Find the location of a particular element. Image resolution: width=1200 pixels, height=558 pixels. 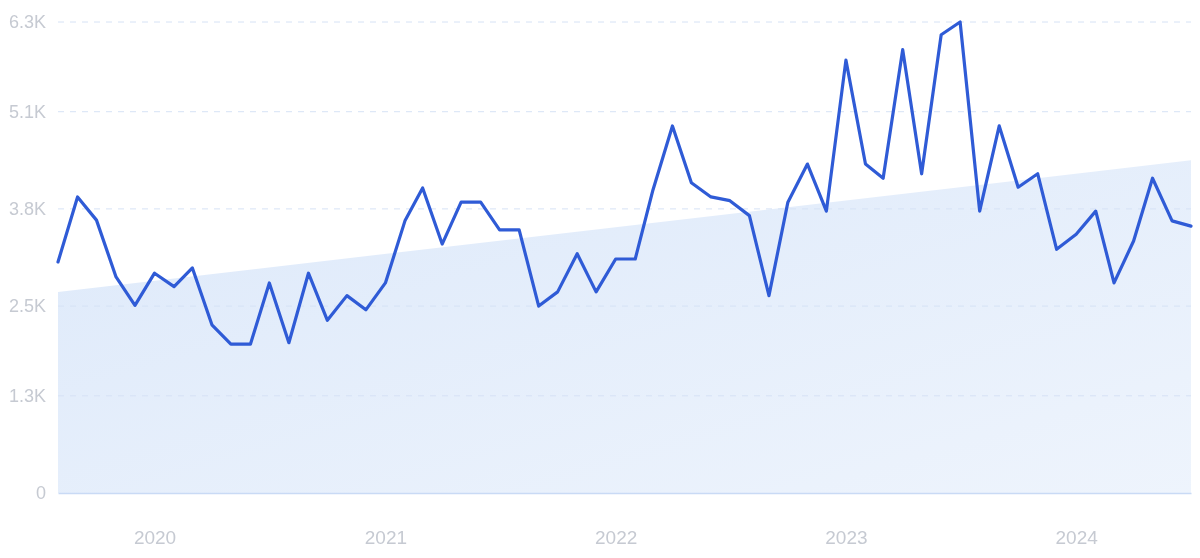

y-tick-label: 6.3K is located at coordinates (27, 22).